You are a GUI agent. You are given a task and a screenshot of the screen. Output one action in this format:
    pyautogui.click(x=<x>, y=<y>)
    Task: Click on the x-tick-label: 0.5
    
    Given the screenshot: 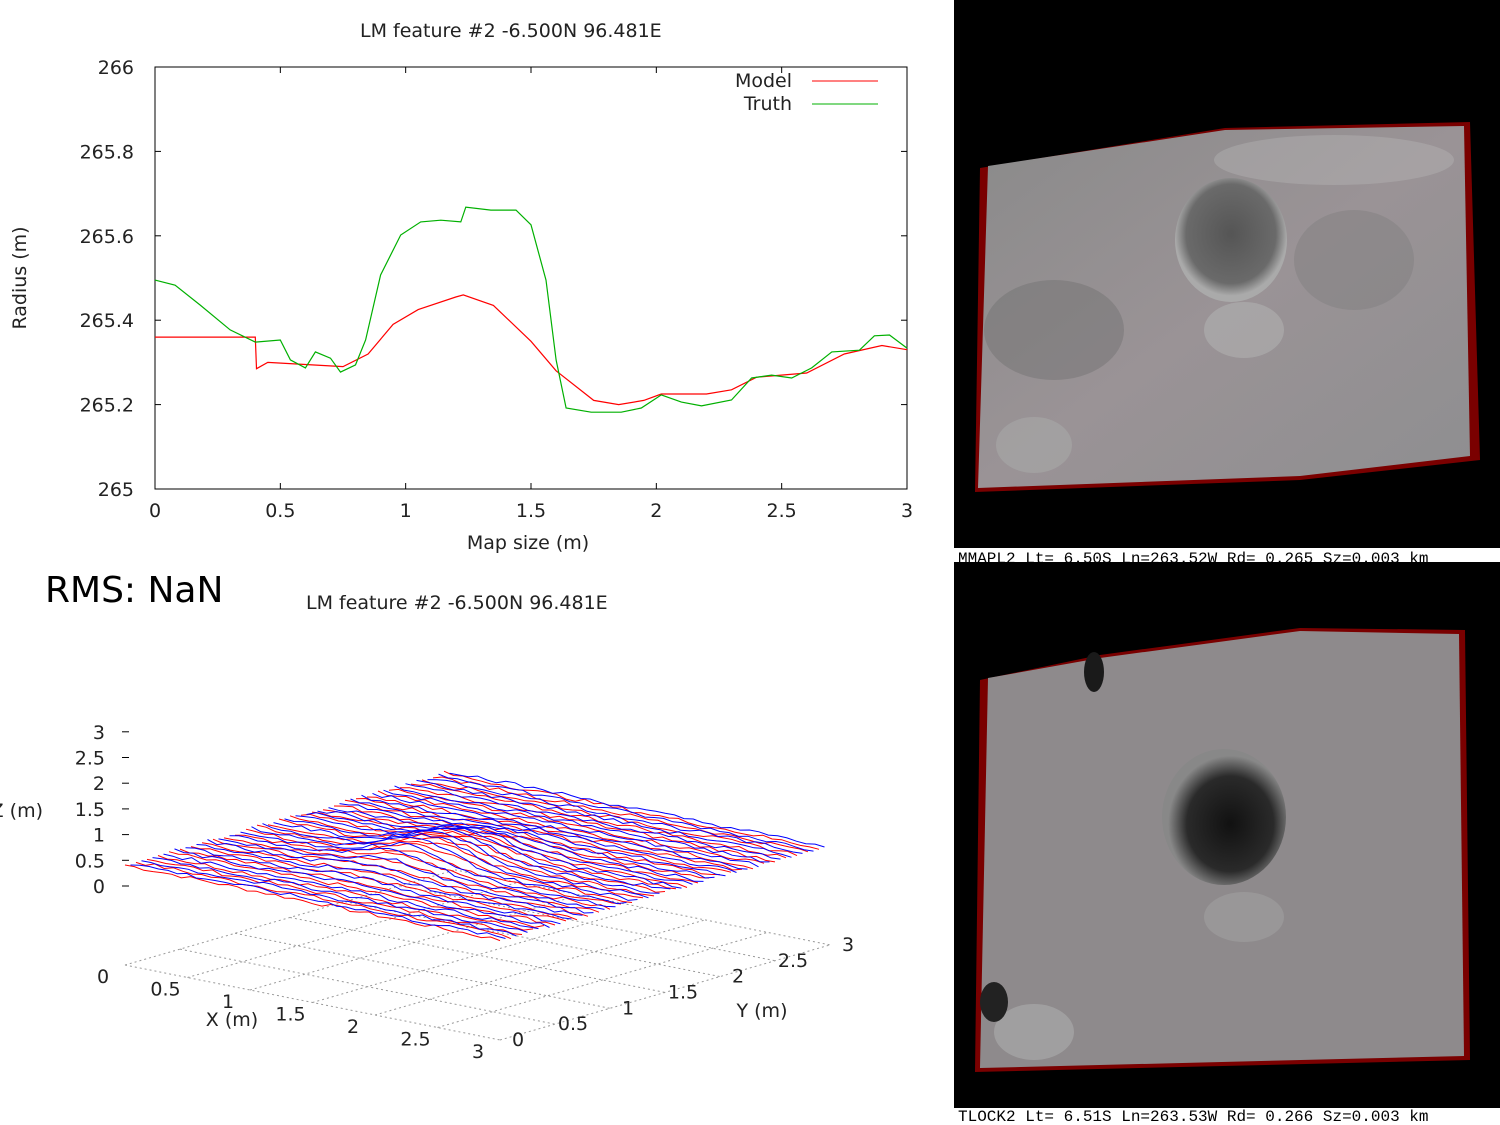 What is the action you would take?
    pyautogui.click(x=280, y=511)
    